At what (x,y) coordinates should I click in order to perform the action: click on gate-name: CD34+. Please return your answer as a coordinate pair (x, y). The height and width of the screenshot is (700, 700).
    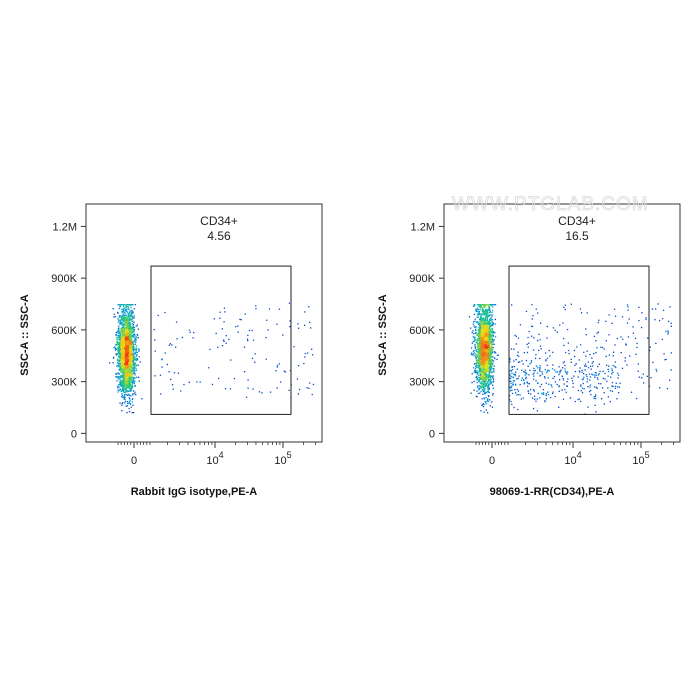
    Looking at the image, I should click on (219, 221).